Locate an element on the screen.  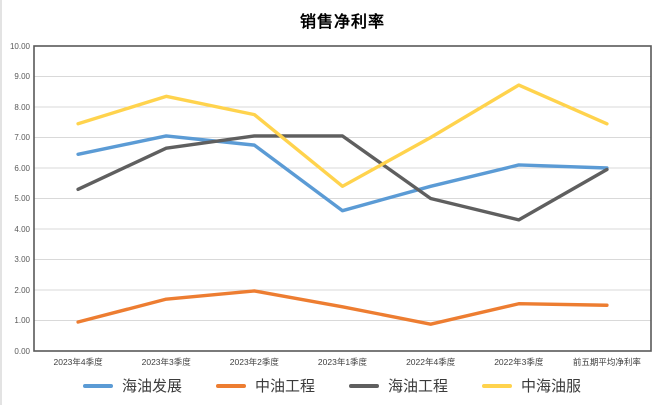
x-tick-label: 2023年4季度 is located at coordinates (78, 362).